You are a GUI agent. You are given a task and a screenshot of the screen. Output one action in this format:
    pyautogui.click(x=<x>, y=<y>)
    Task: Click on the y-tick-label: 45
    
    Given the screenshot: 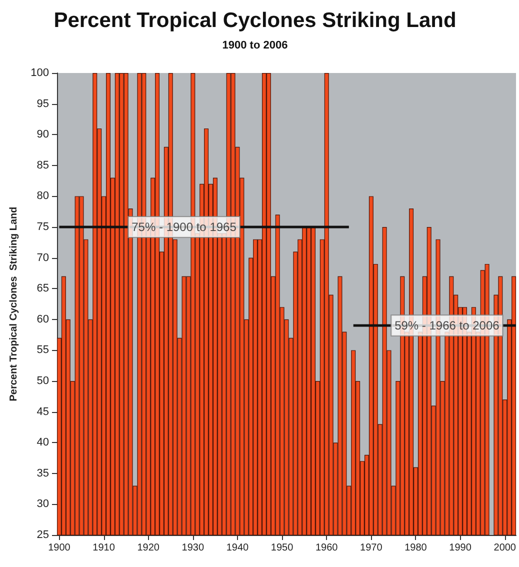 What is the action you would take?
    pyautogui.click(x=42, y=412)
    